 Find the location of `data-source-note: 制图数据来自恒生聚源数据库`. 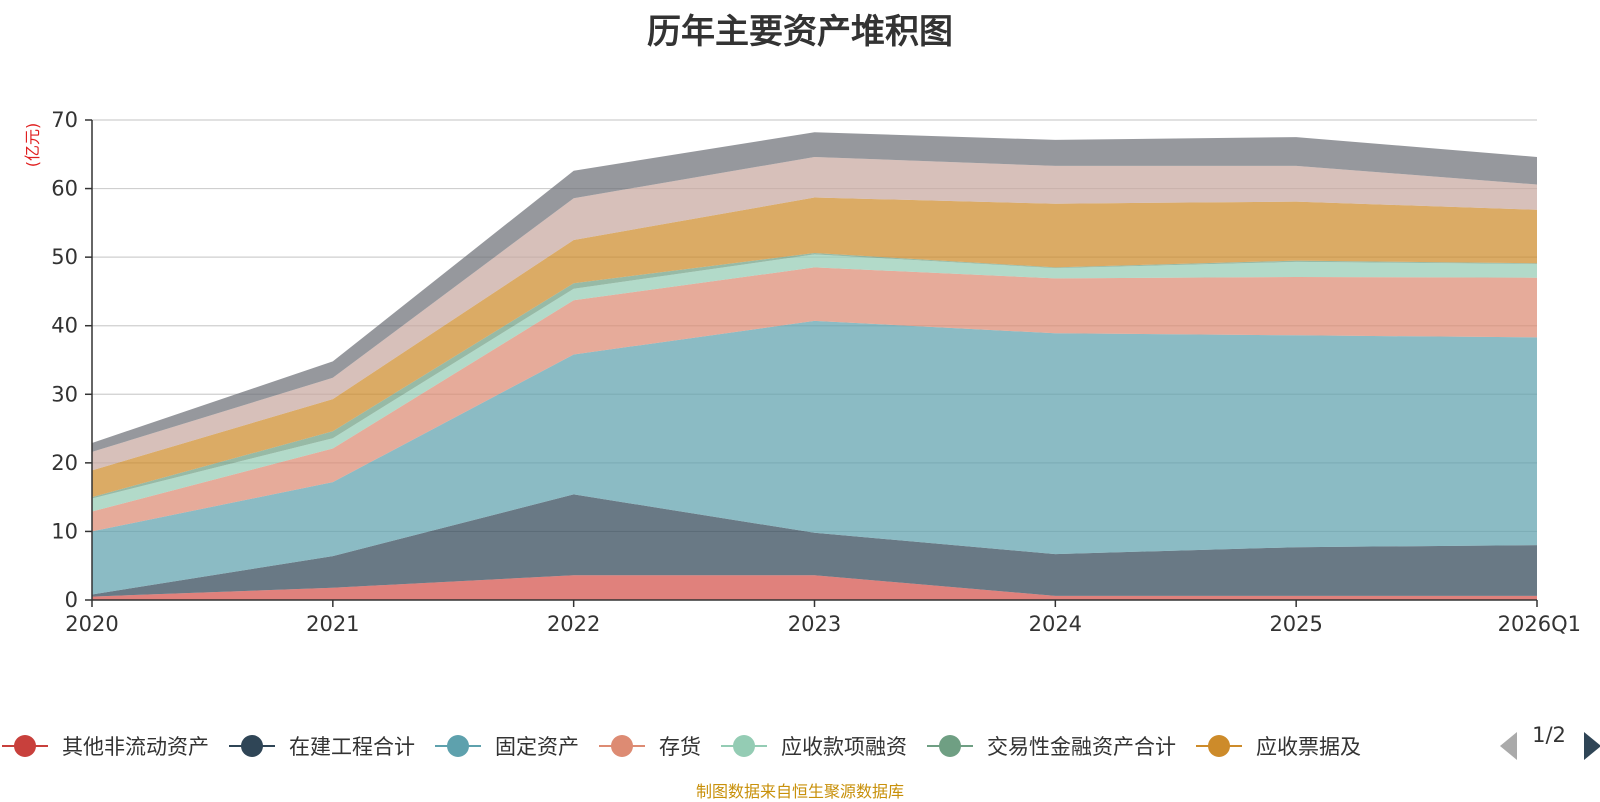

data-source-note: 制图数据来自恒生聚源数据库 is located at coordinates (799, 791).